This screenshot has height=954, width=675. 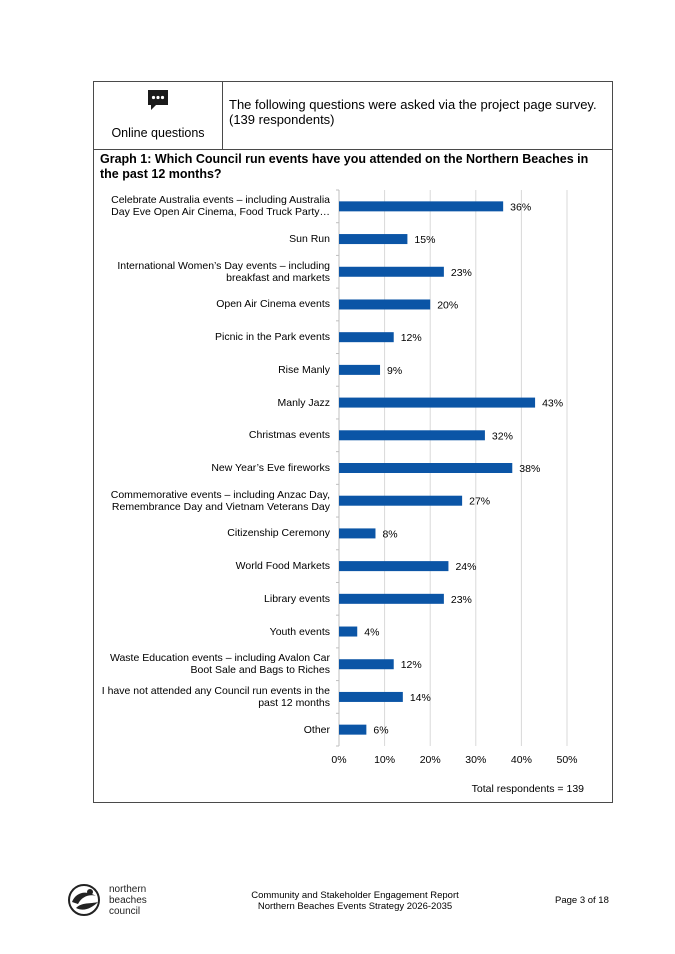 What do you see at coordinates (297, 598) in the screenshot?
I see `category-label: Library events` at bounding box center [297, 598].